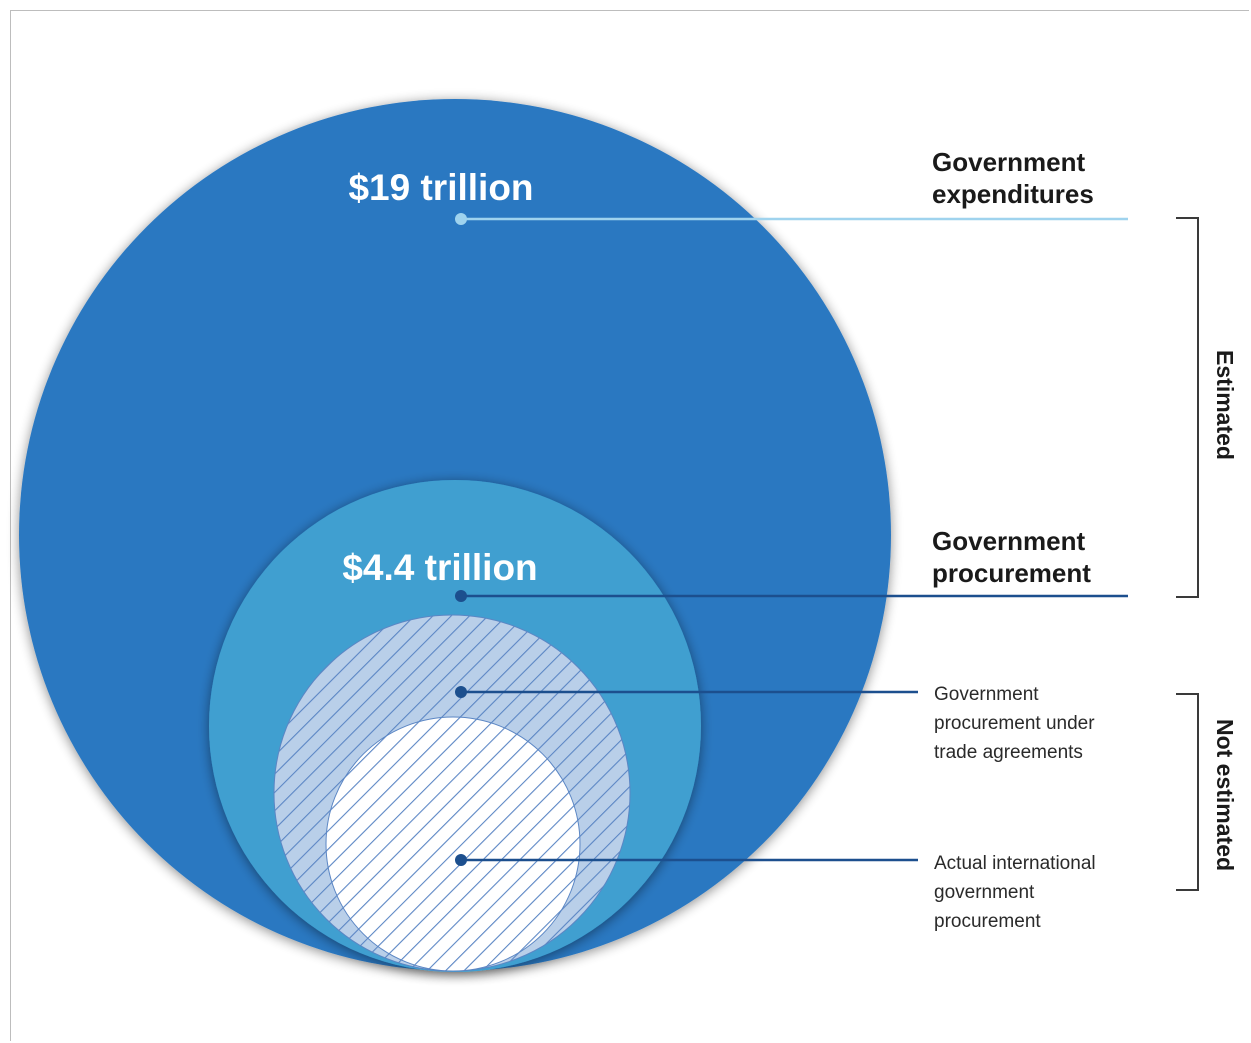 The width and height of the screenshot is (1251, 1043). I want to click on procurement-label-line-2: procurement, so click(1011, 573).